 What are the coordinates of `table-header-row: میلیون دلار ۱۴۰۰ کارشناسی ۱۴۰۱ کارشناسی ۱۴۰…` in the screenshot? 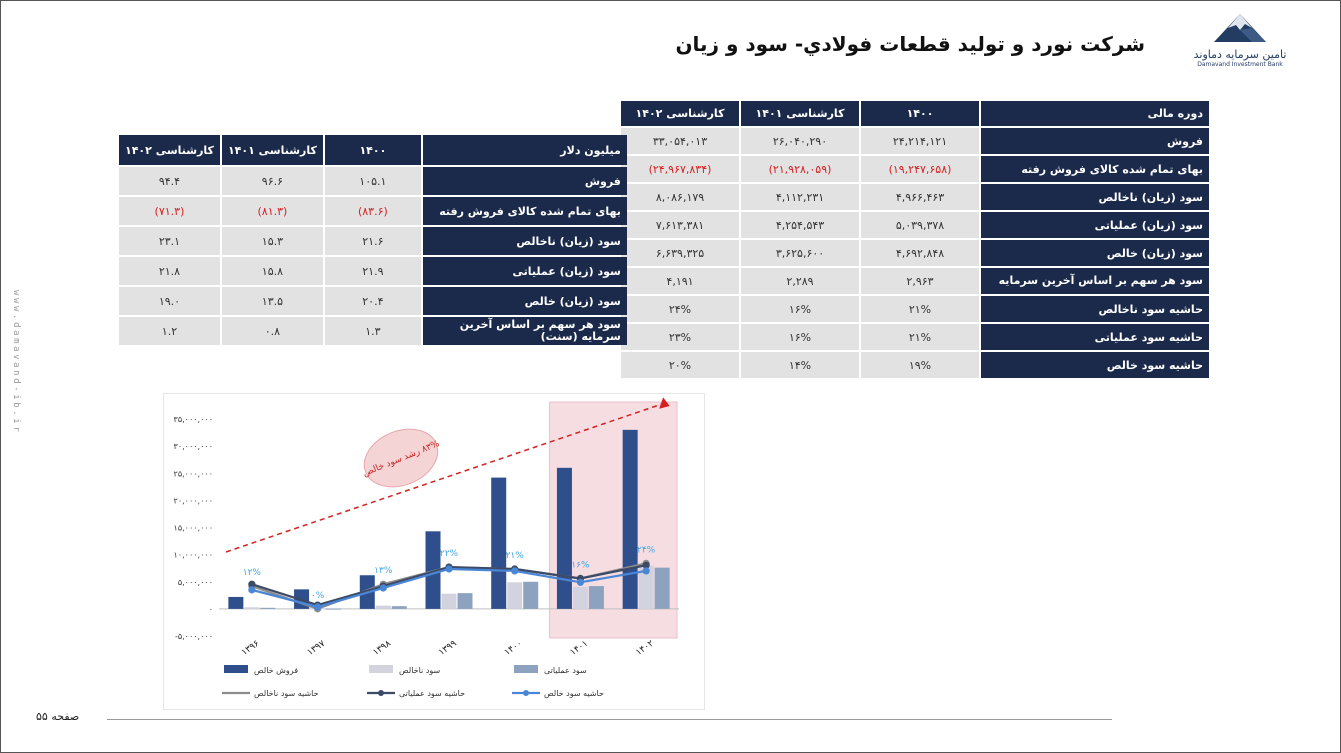 It's located at (373, 150).